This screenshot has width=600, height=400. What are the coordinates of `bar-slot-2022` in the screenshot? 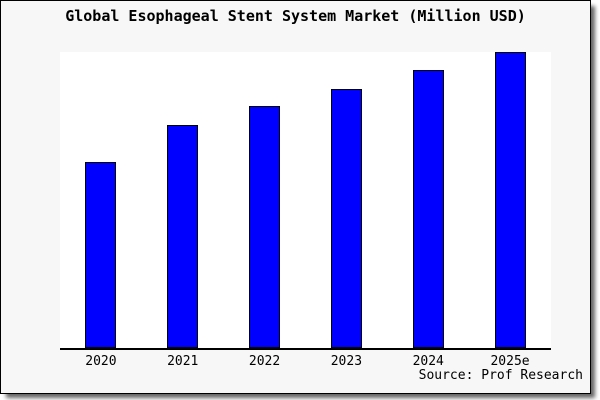 It's located at (265, 200).